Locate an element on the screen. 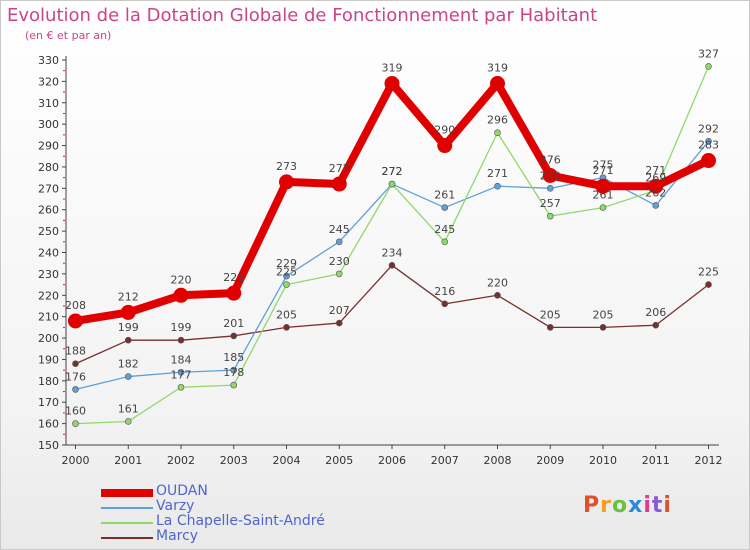 The height and width of the screenshot is (550, 750). data-label: 216 is located at coordinates (444, 291).